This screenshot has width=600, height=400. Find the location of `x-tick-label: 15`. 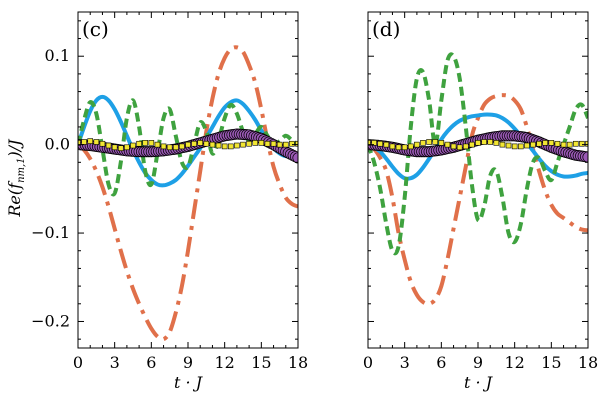

x-tick-label: 15 is located at coordinates (551, 362).